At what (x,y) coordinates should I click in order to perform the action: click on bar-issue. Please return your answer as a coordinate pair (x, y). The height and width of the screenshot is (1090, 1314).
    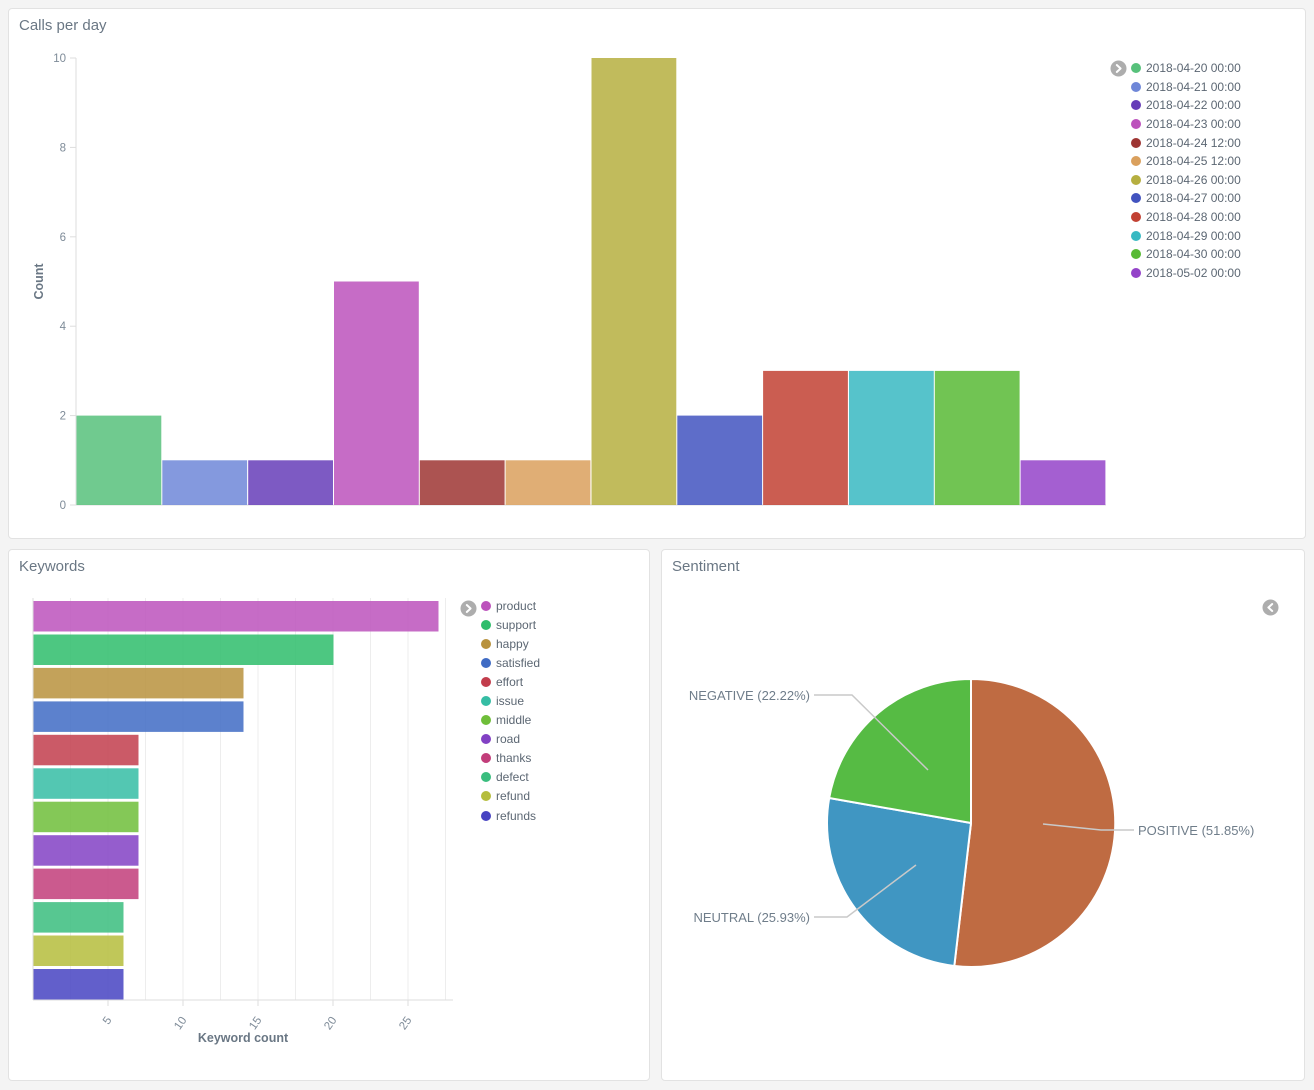
    Looking at the image, I should click on (86, 783).